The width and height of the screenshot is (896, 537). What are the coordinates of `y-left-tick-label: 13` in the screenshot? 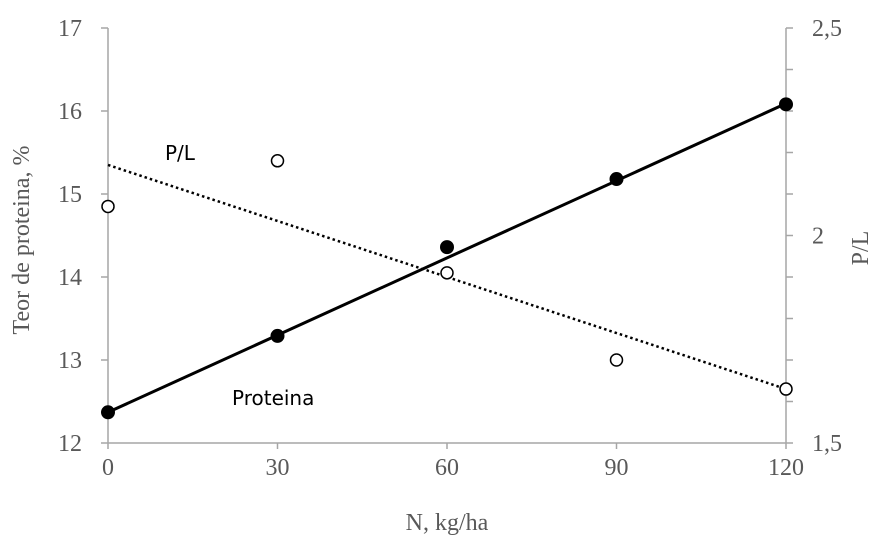 It's located at (70, 361).